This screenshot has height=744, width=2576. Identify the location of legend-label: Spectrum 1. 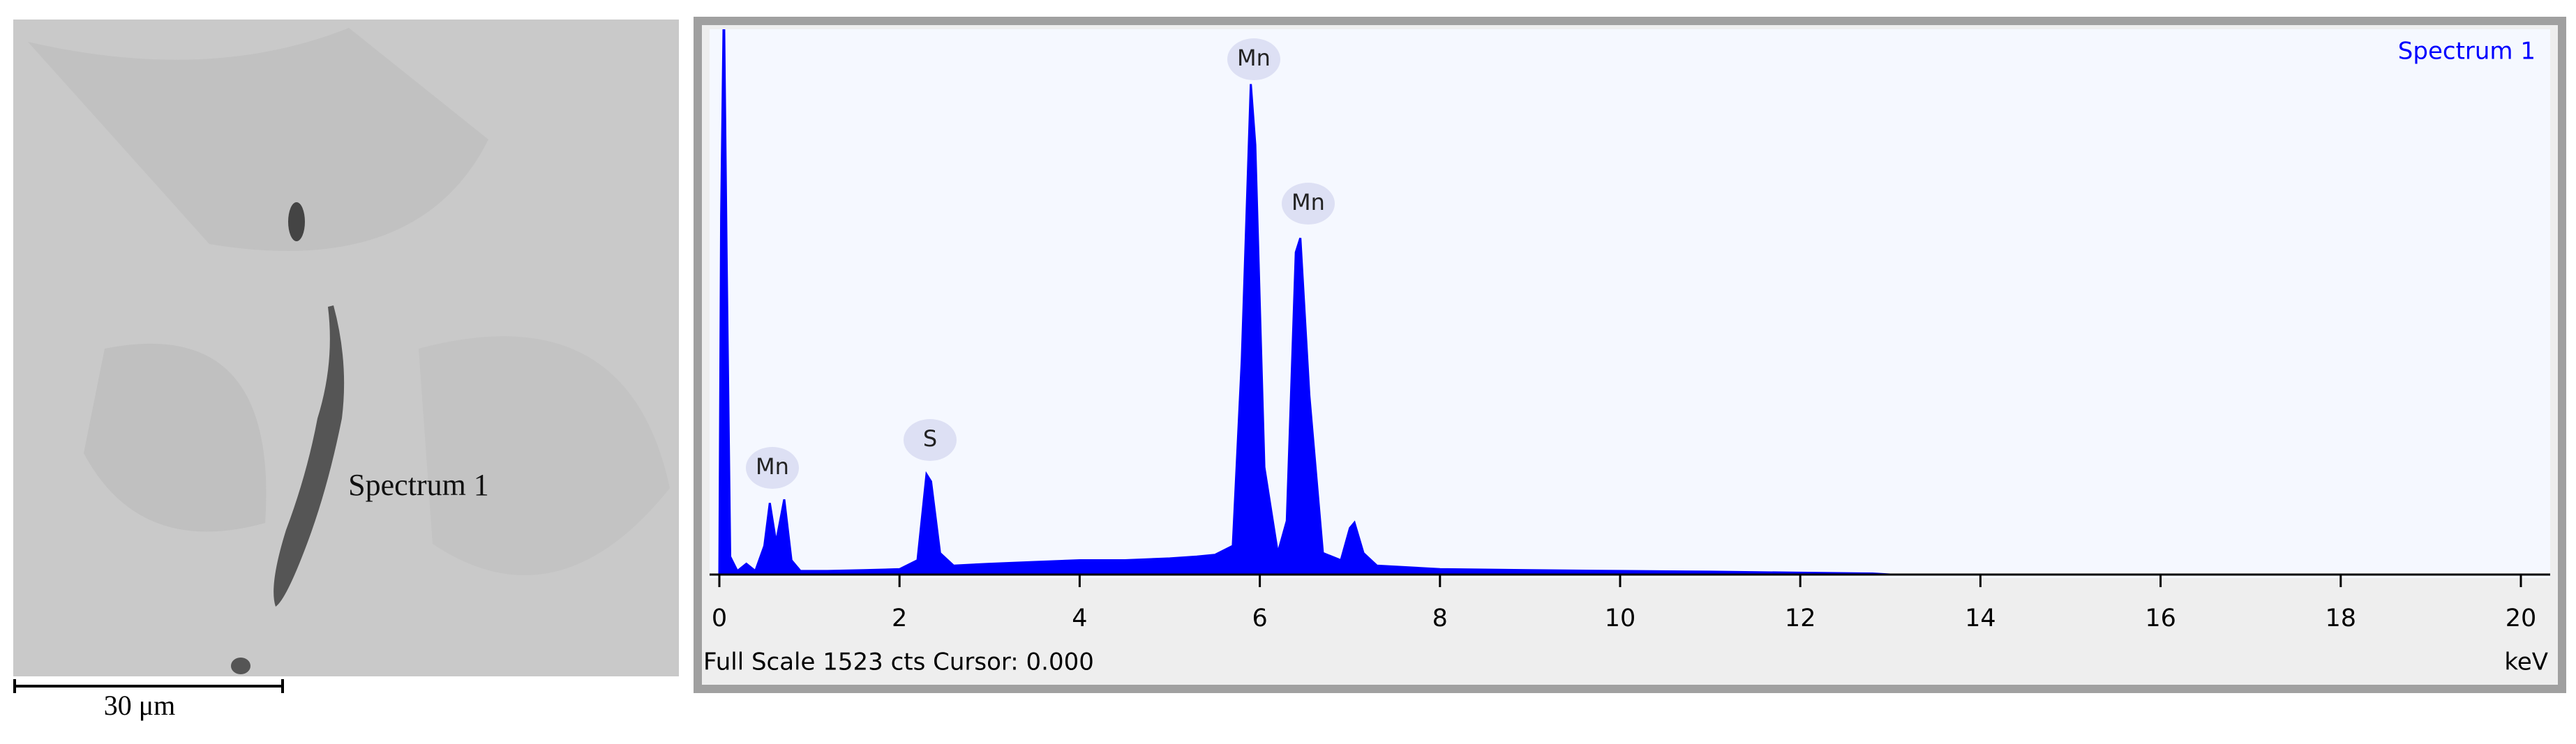
(2467, 52).